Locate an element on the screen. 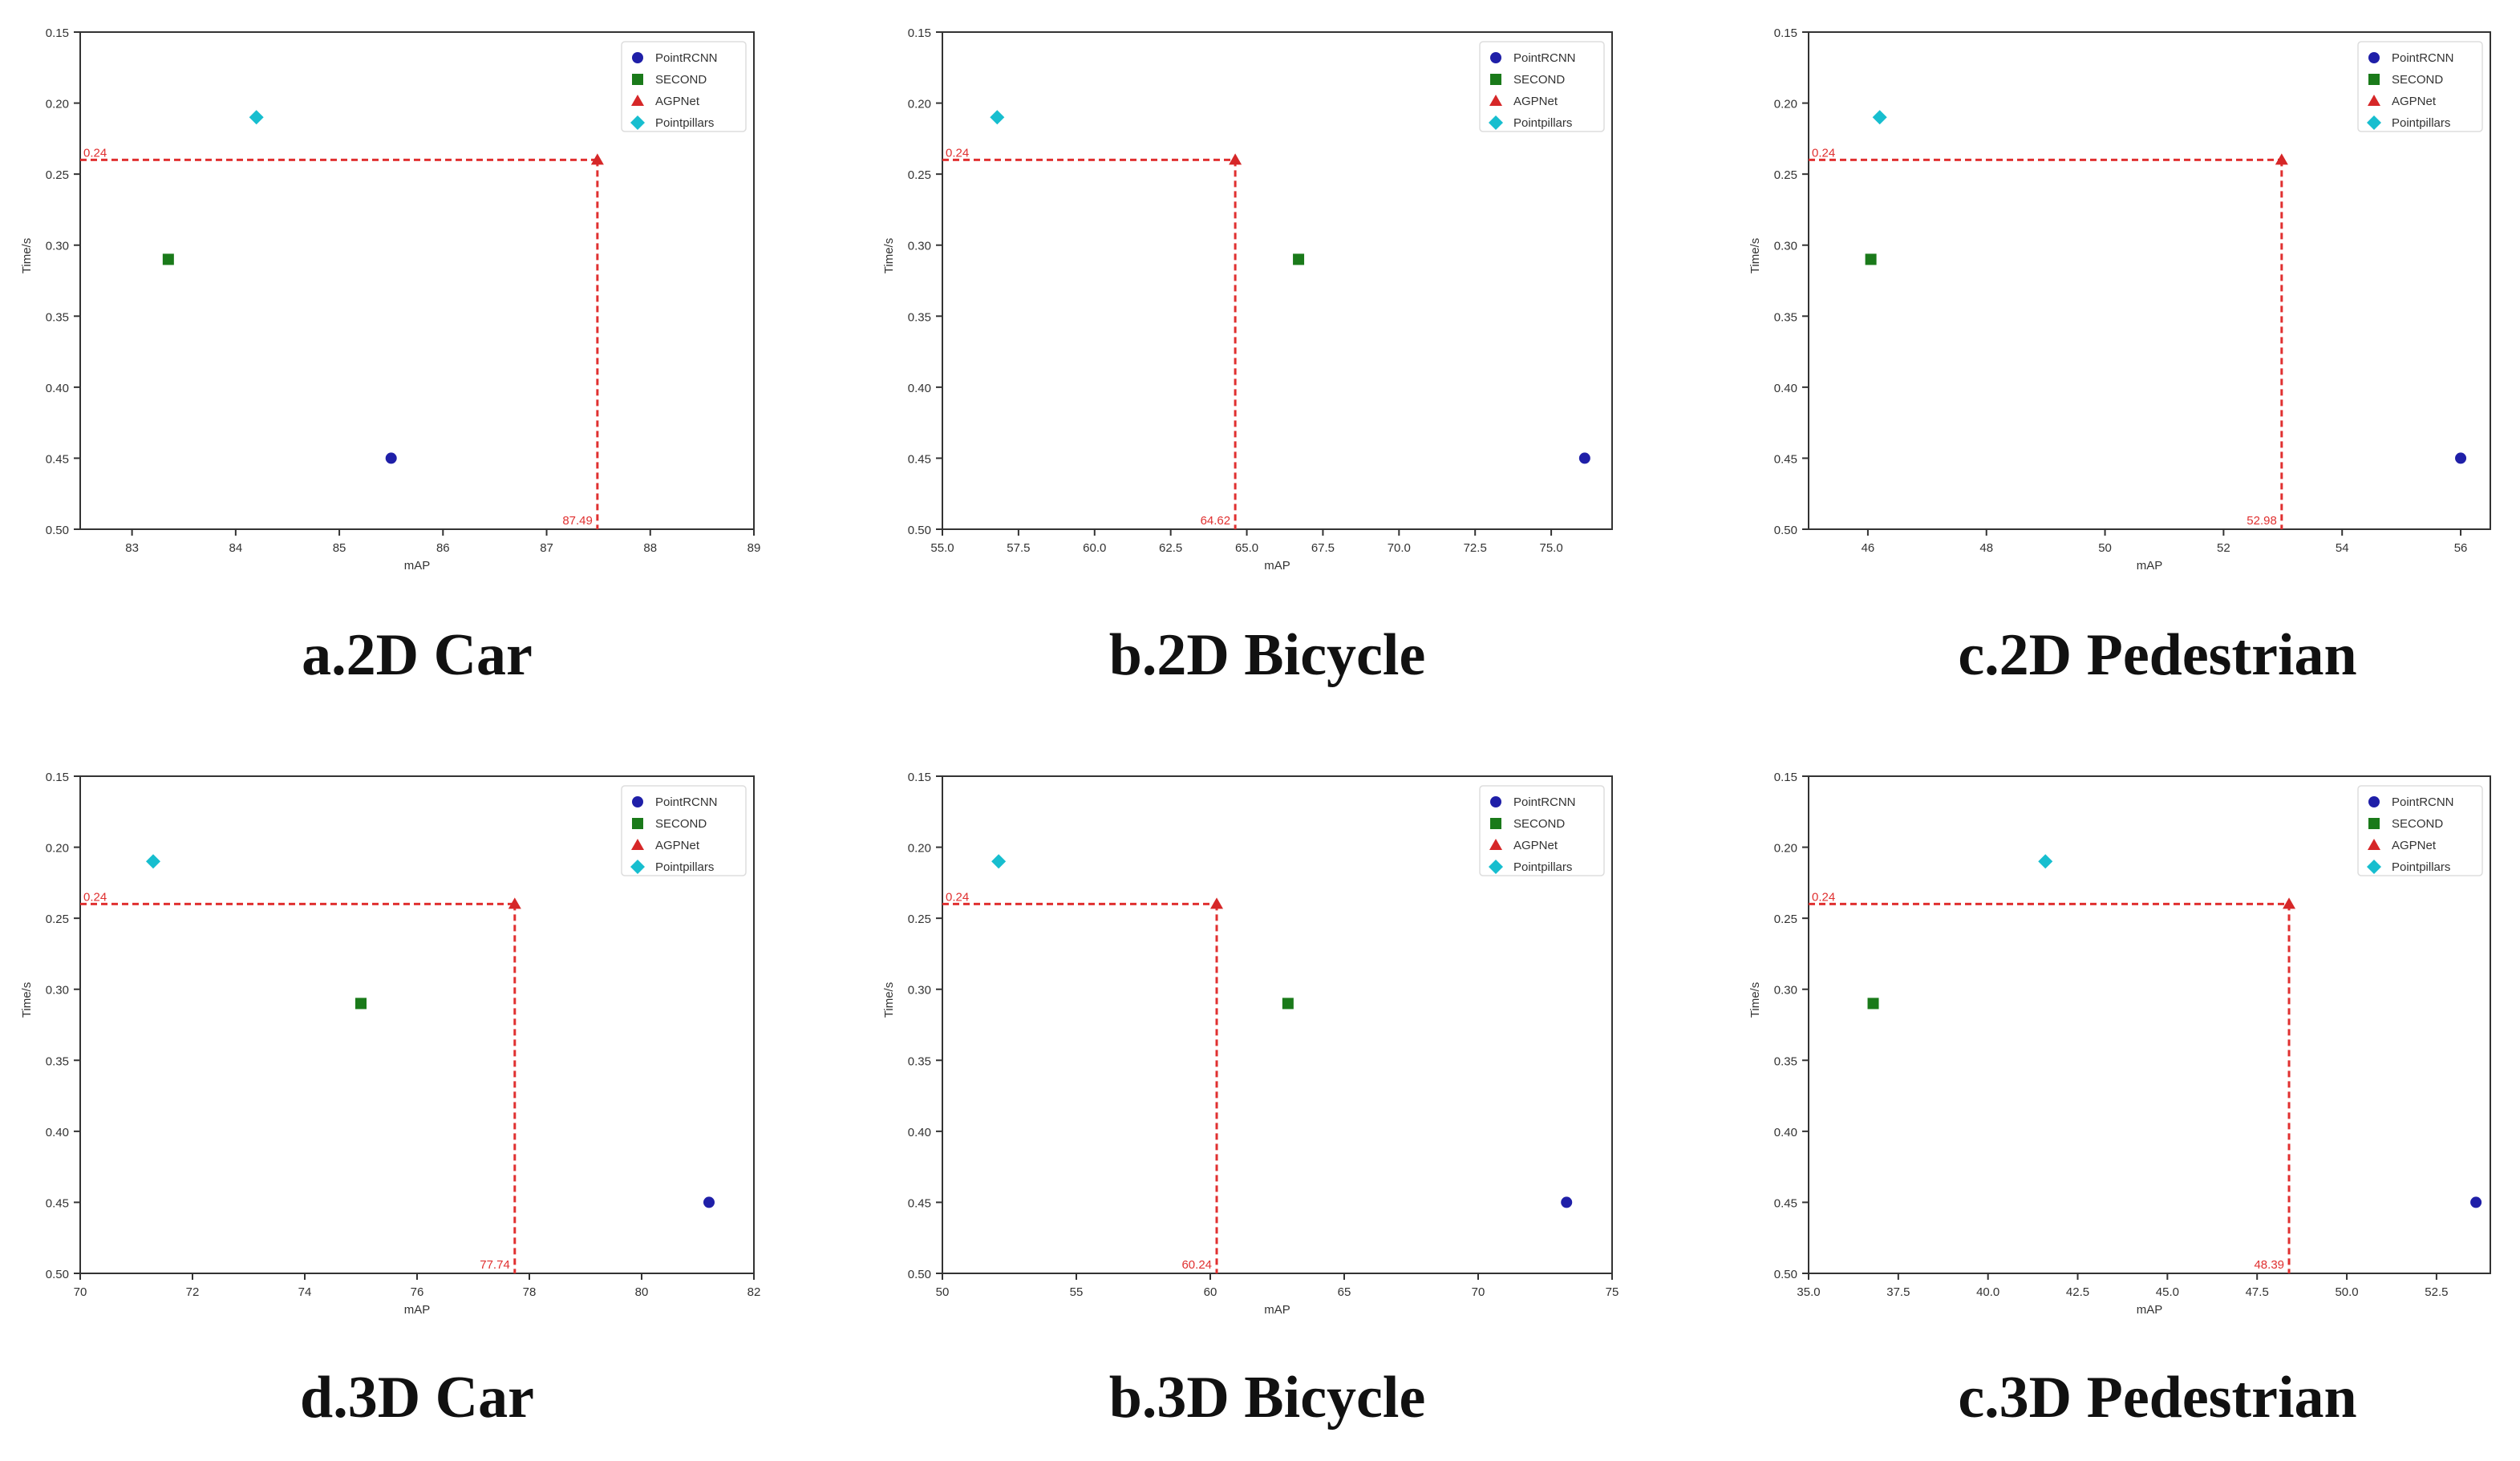 The height and width of the screenshot is (1461, 2520). x-tick-label: 72.5 is located at coordinates (1475, 548).